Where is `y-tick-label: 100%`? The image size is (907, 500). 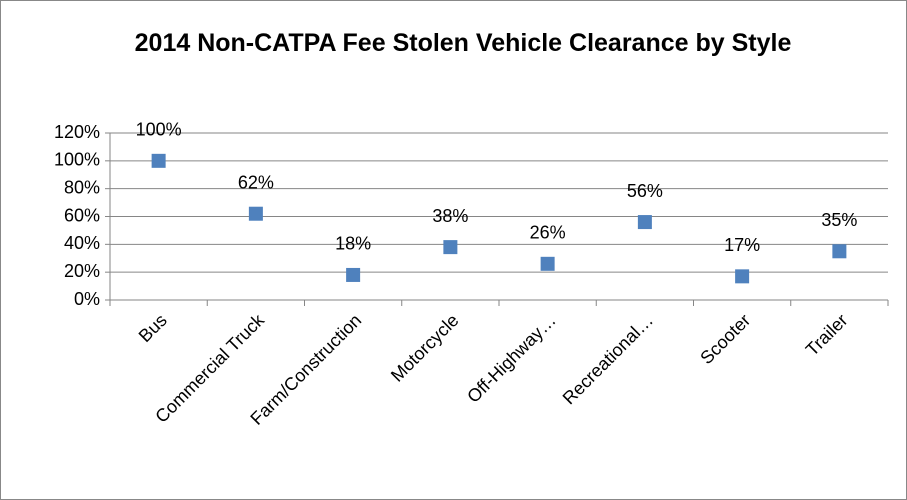
y-tick-label: 100% is located at coordinates (77, 160).